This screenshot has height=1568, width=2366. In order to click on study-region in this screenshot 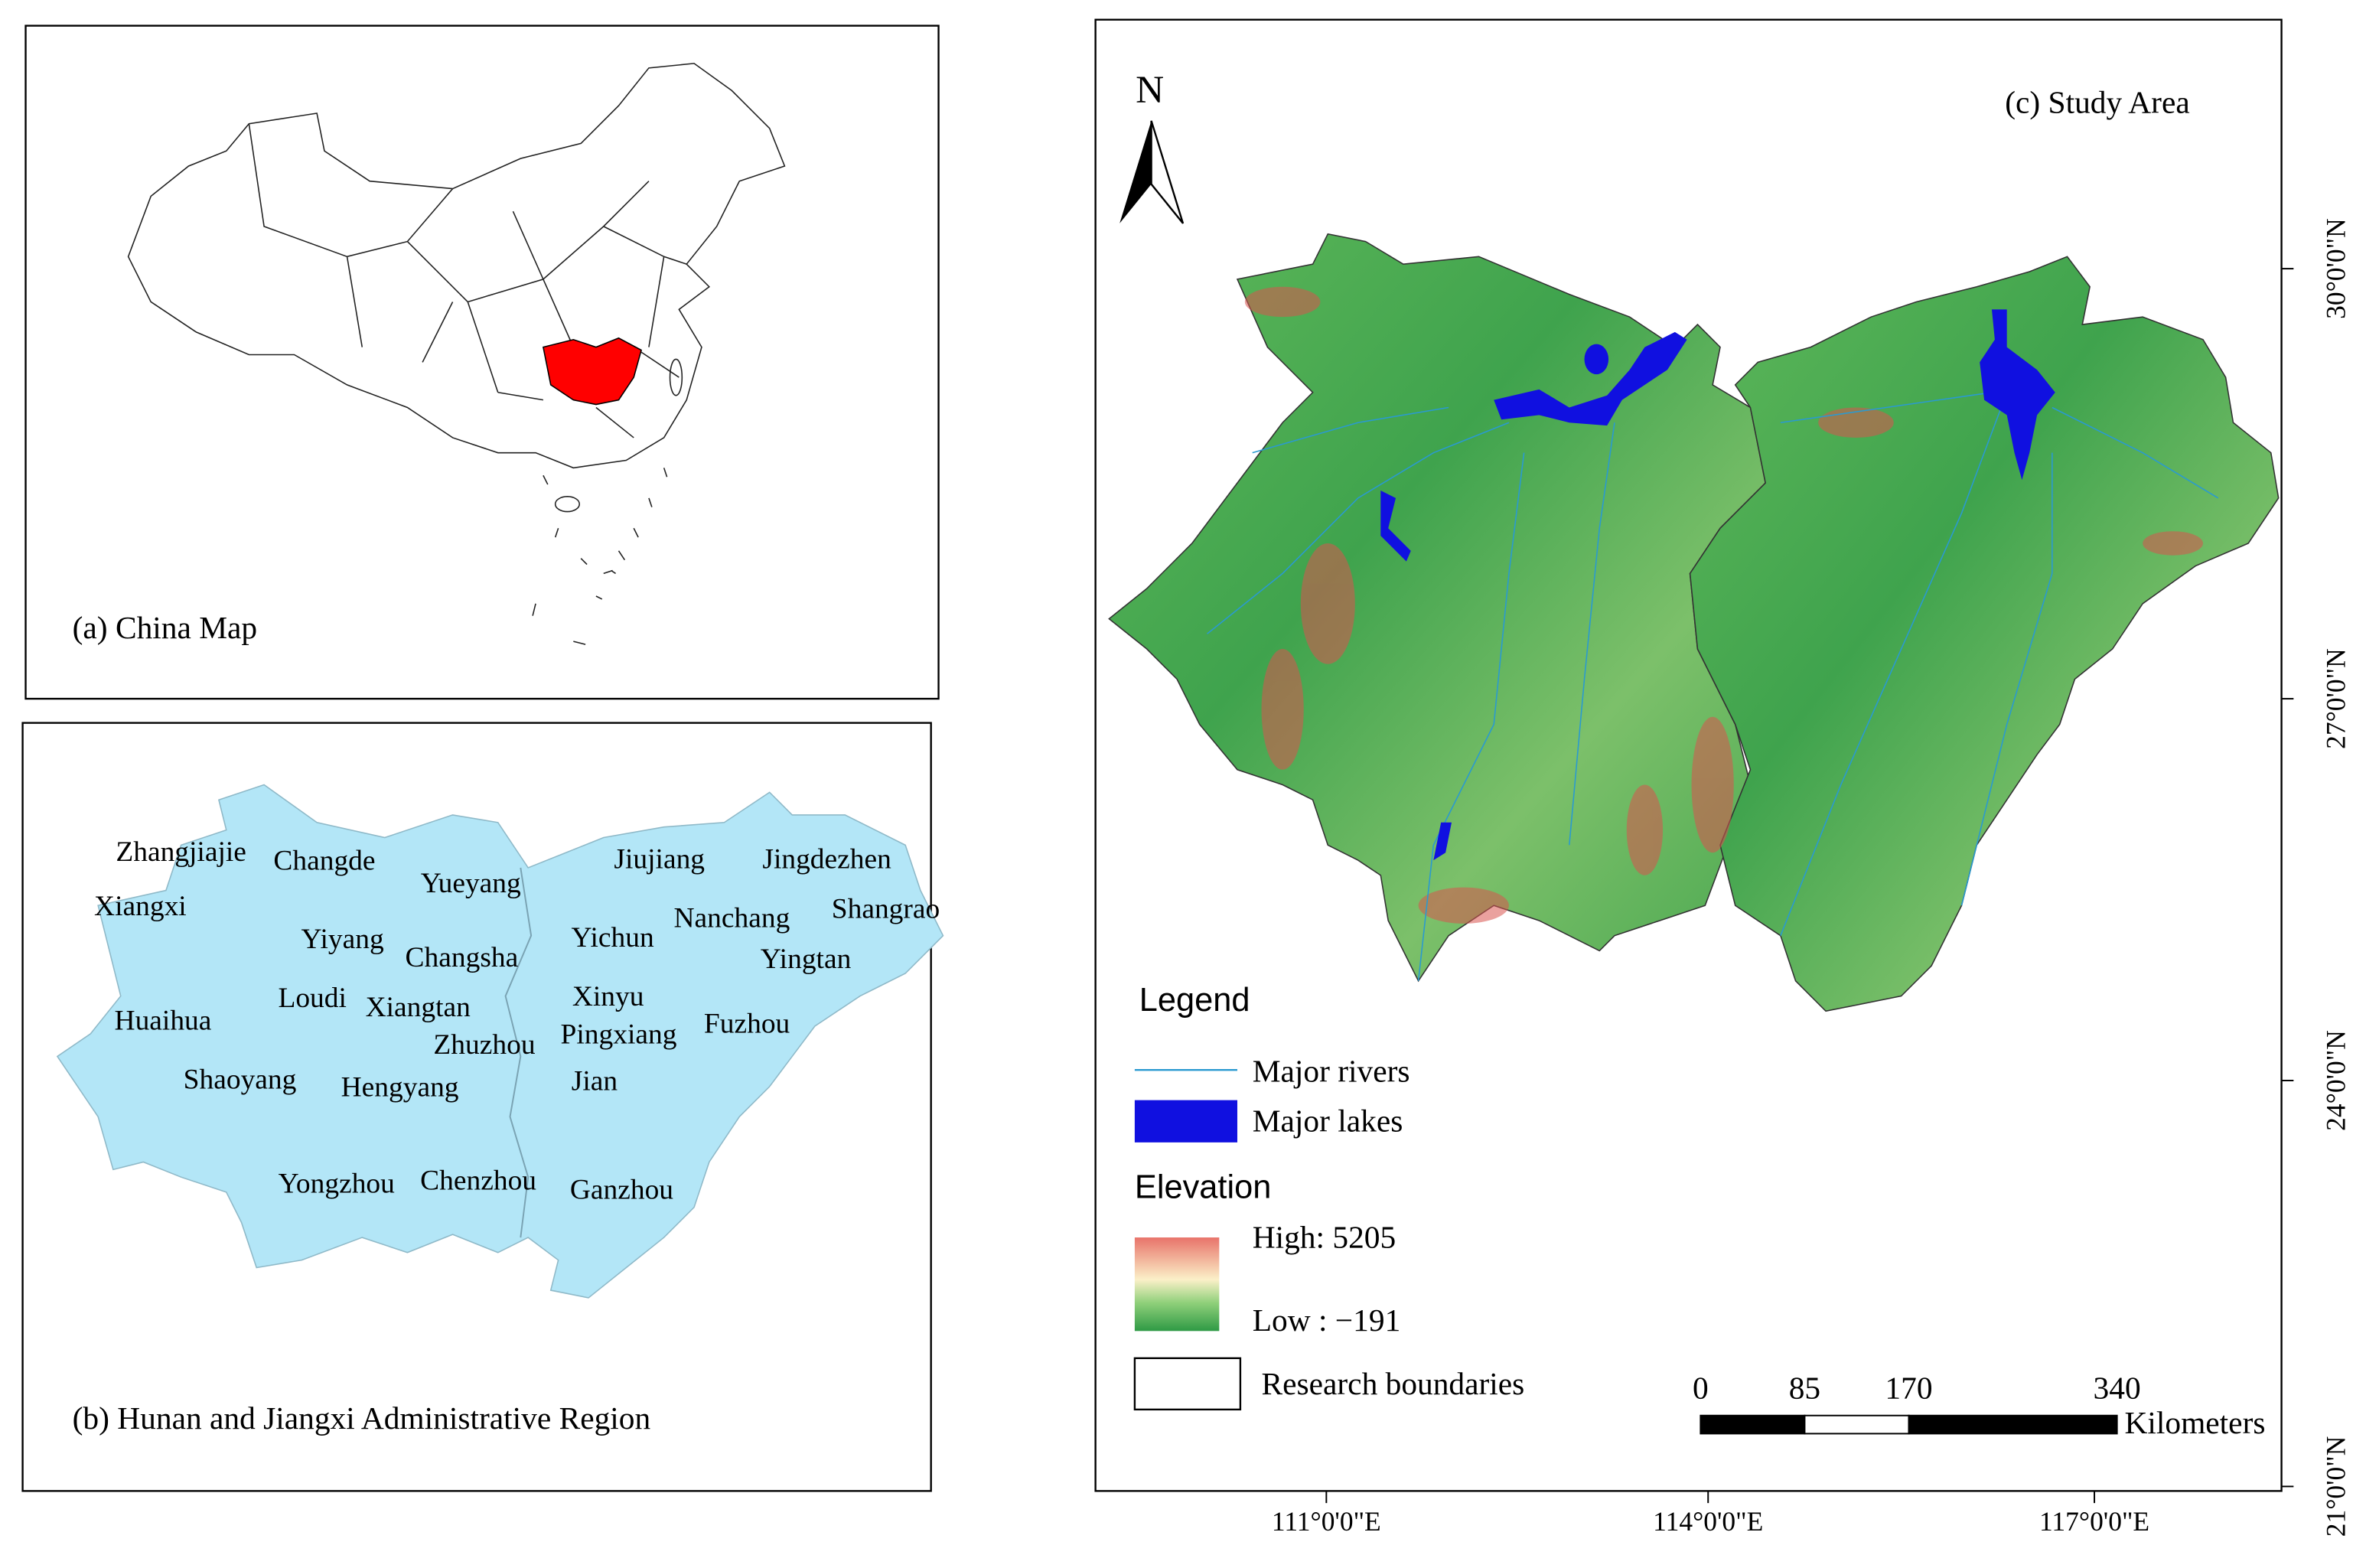, I will do `click(592, 371)`.